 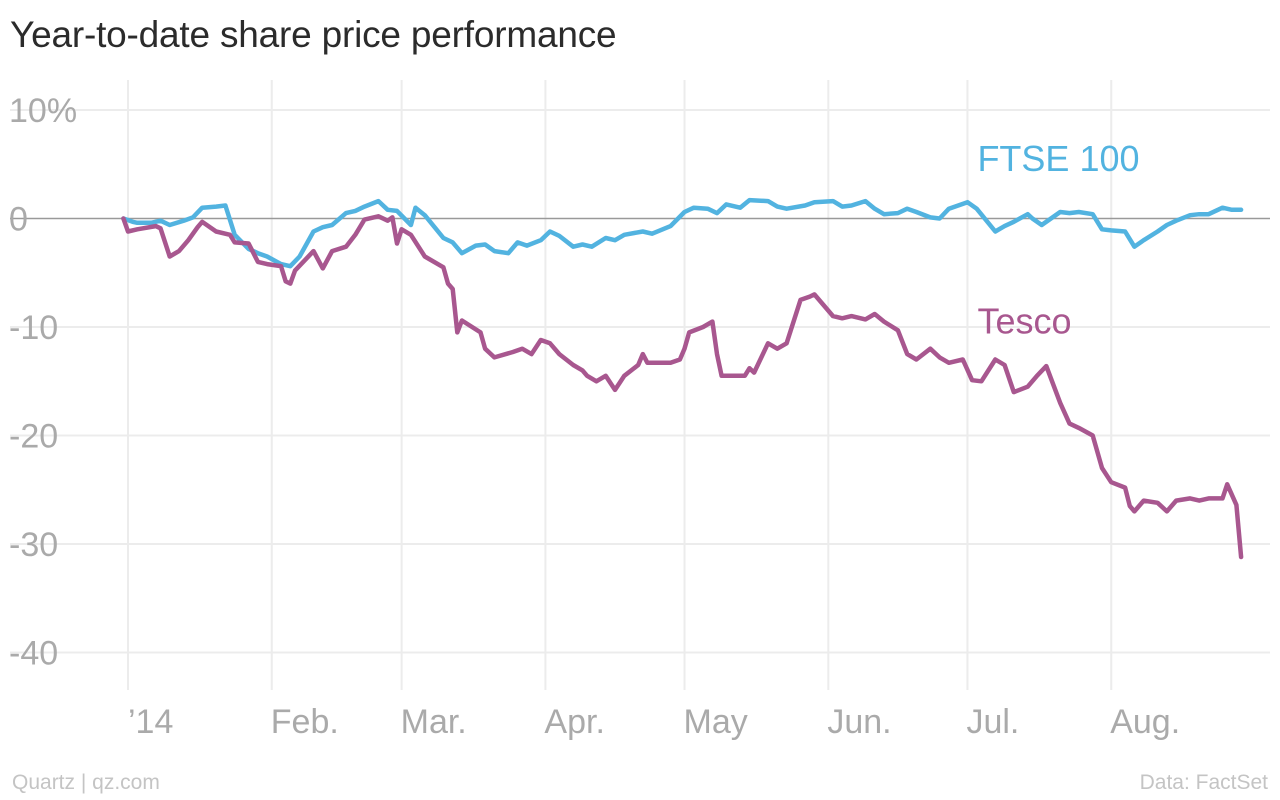 What do you see at coordinates (1058, 158) in the screenshot?
I see `series-label: FTSE 100` at bounding box center [1058, 158].